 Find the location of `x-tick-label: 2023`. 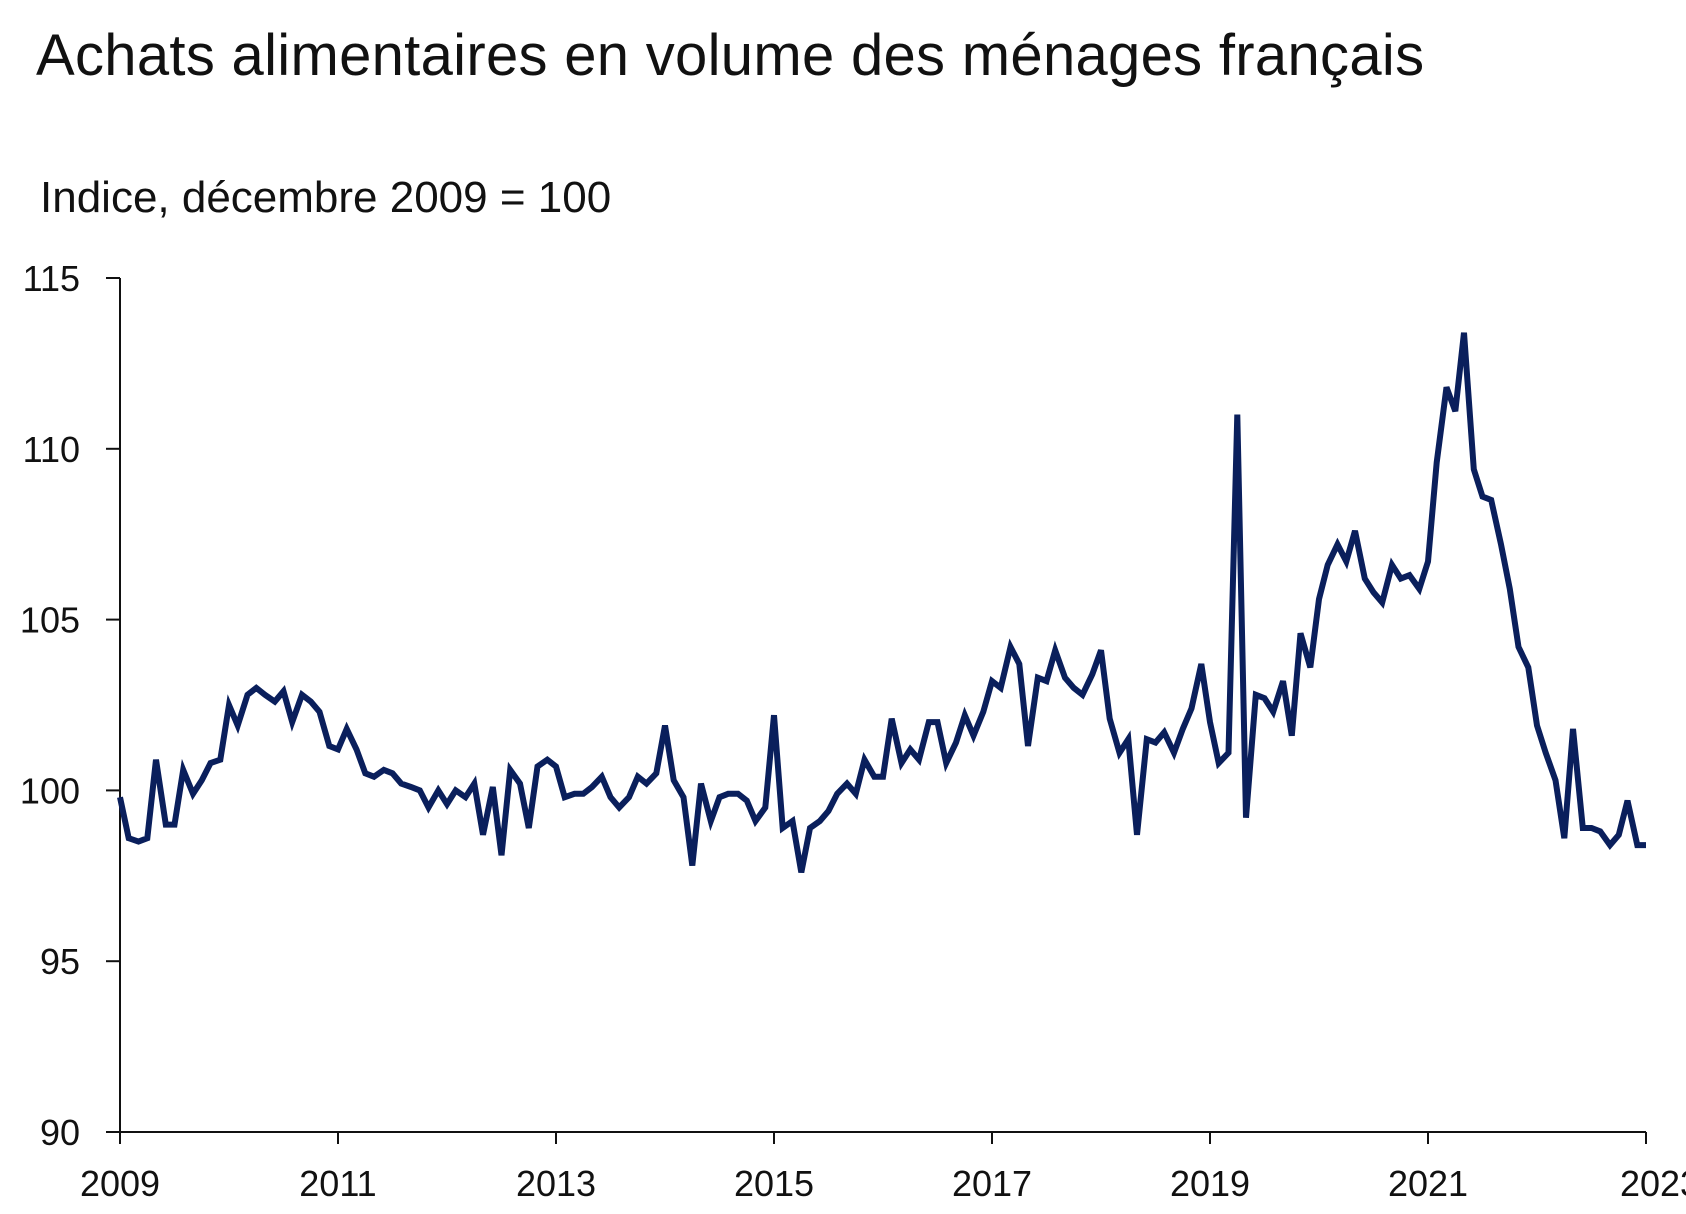

x-tick-label: 2023 is located at coordinates (1653, 1183).